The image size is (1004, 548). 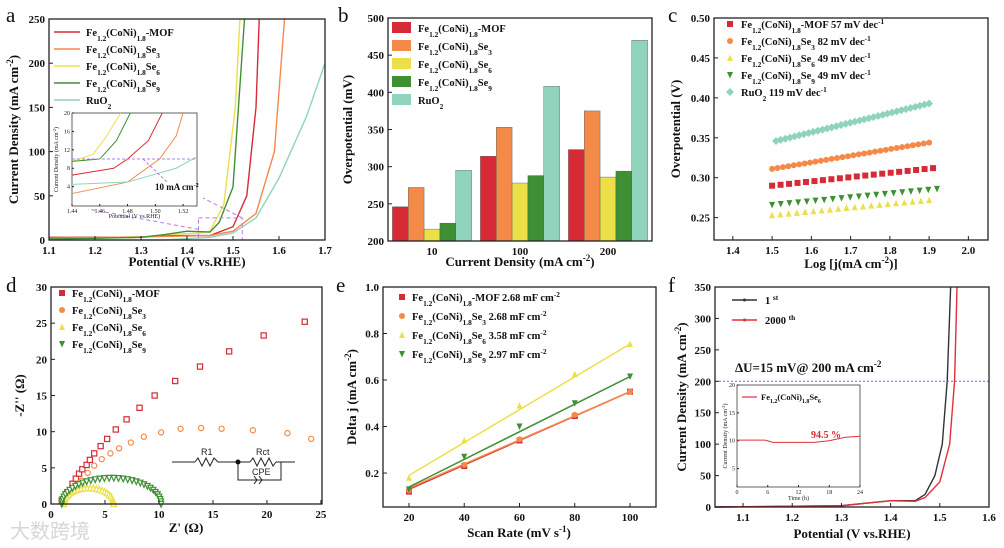 What do you see at coordinates (808, 367) in the screenshot?
I see `delta-u-annotation: ΔU=15 mV@ 200 mA cm-2` at bounding box center [808, 367].